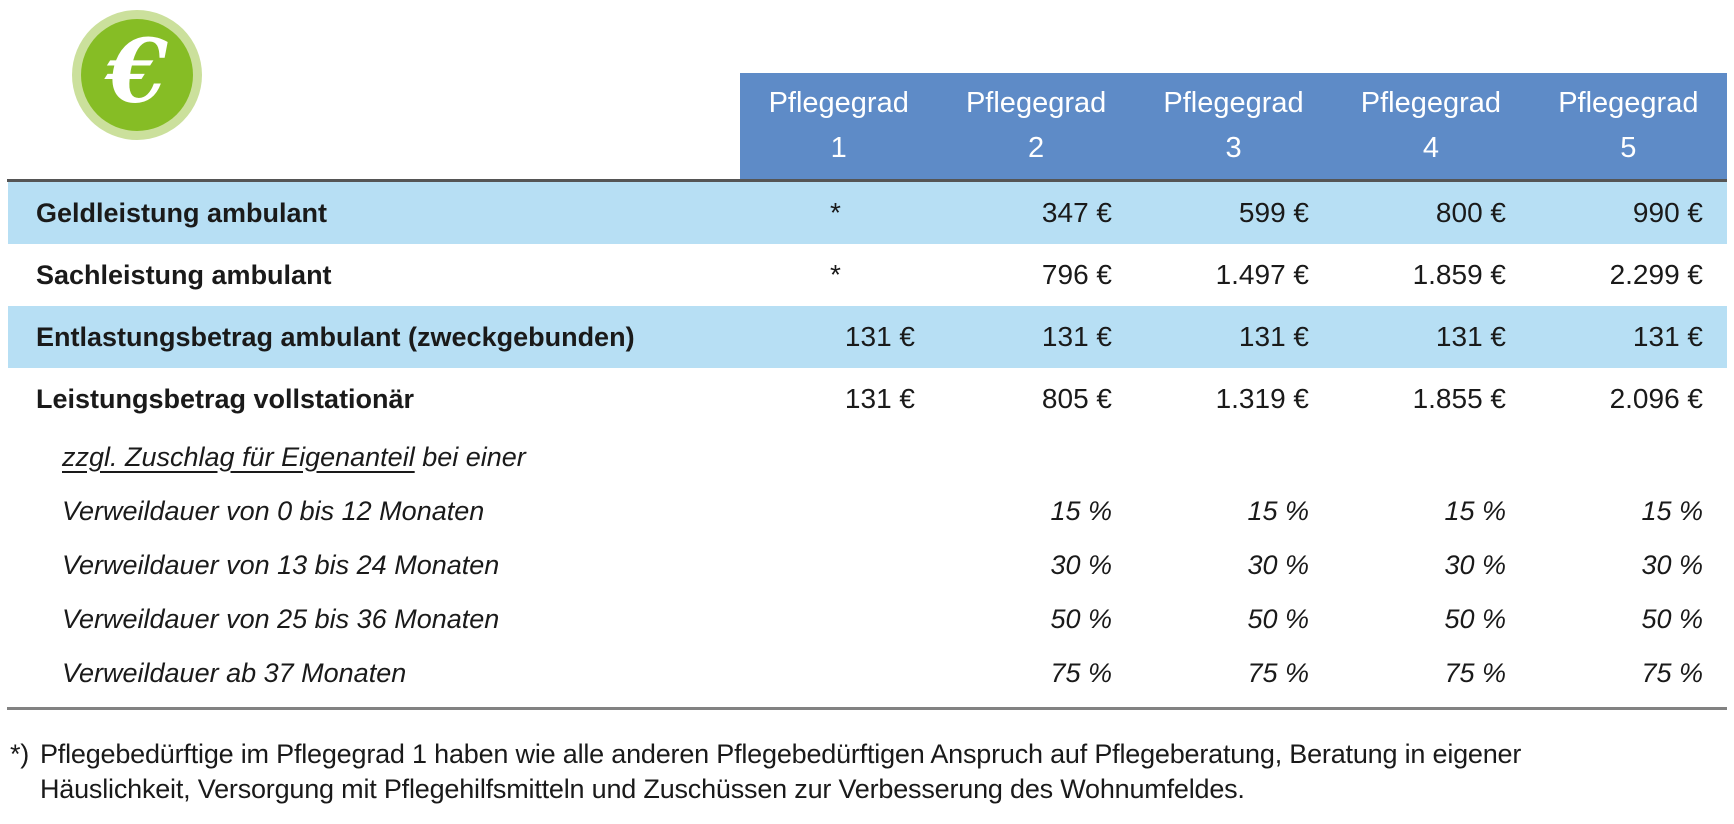 Image resolution: width=1734 pixels, height=824 pixels. I want to click on value-cell: 2.096 €, so click(1656, 398).